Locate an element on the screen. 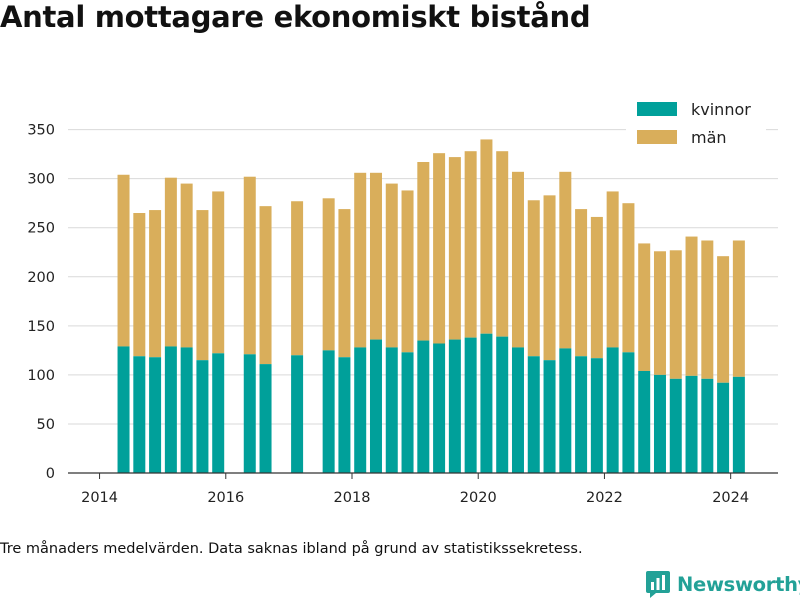 The height and width of the screenshot is (600, 800). x-tick-label: 2014 is located at coordinates (99, 498).